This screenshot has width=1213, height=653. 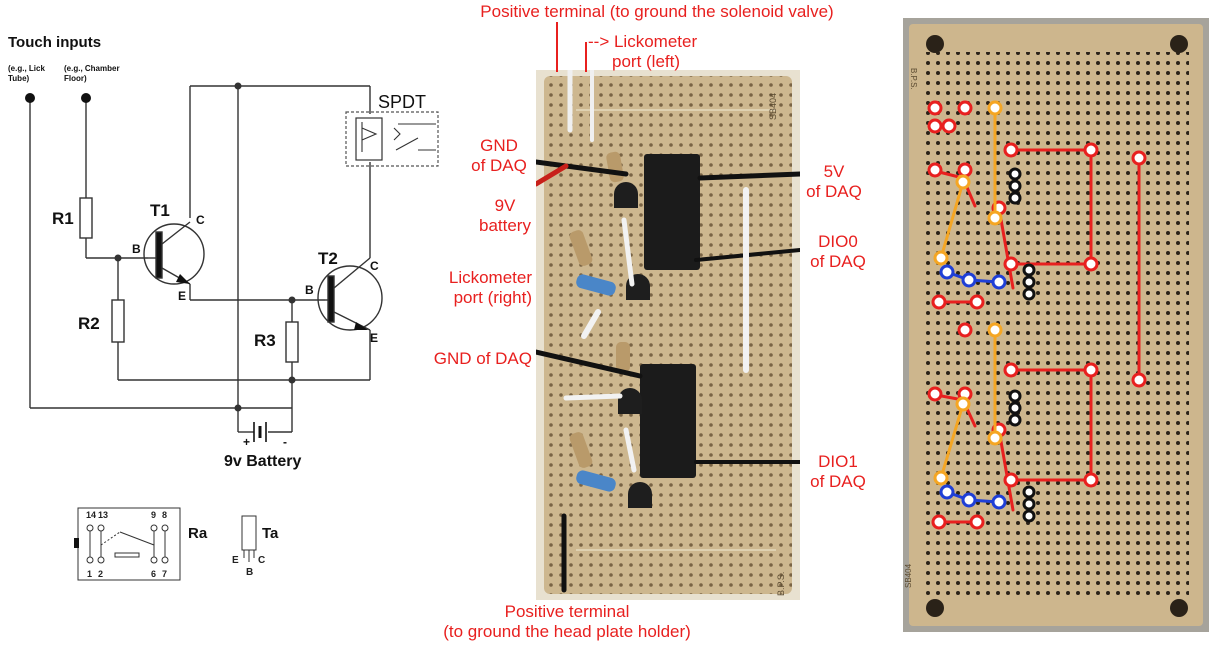 What do you see at coordinates (350, 294) in the screenshot?
I see `transistor-t2` at bounding box center [350, 294].